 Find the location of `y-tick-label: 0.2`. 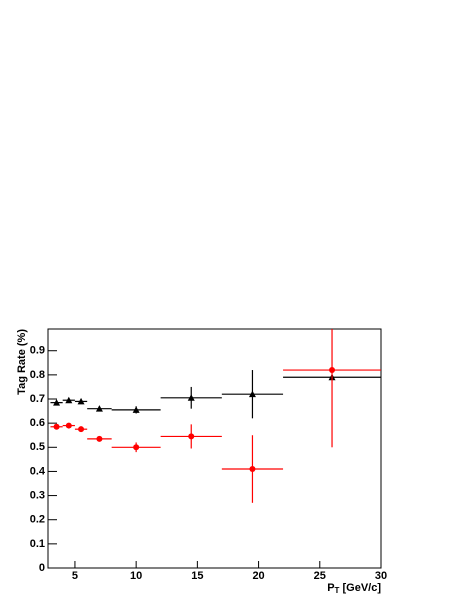

y-tick-label: 0.2 is located at coordinates (37, 520).